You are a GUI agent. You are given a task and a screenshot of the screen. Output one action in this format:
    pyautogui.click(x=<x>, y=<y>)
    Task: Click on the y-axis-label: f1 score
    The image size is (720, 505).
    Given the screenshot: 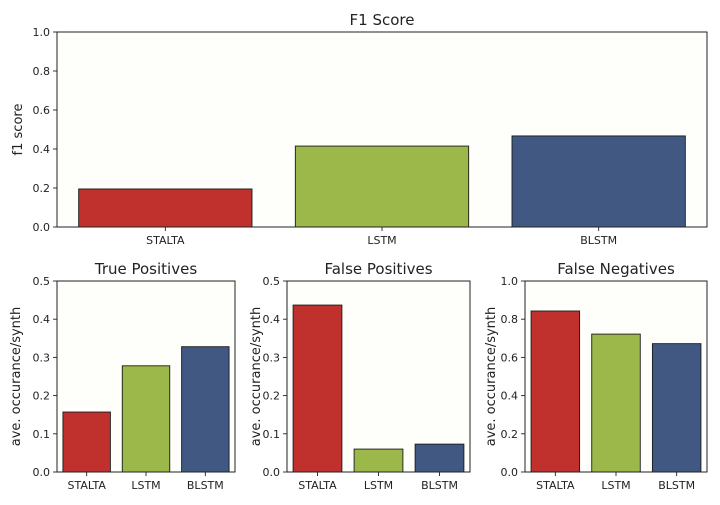 What is the action you would take?
    pyautogui.click(x=18, y=130)
    